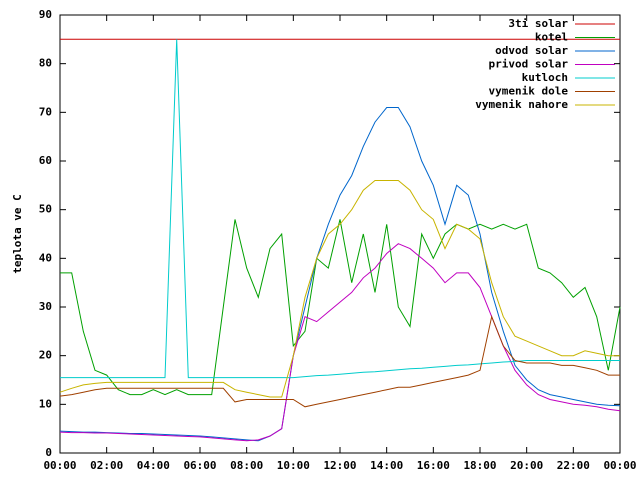 The height and width of the screenshot is (480, 640). I want to click on x-tick-label: 16:00, so click(433, 465).